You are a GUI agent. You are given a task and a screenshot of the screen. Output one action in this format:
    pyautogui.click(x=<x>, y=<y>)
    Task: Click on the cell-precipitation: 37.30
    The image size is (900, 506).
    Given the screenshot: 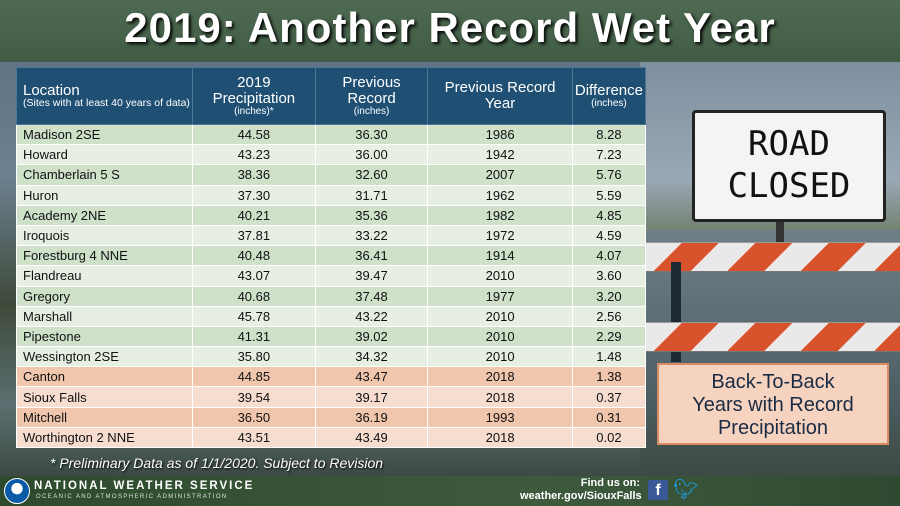 What is the action you would take?
    pyautogui.click(x=254, y=195)
    